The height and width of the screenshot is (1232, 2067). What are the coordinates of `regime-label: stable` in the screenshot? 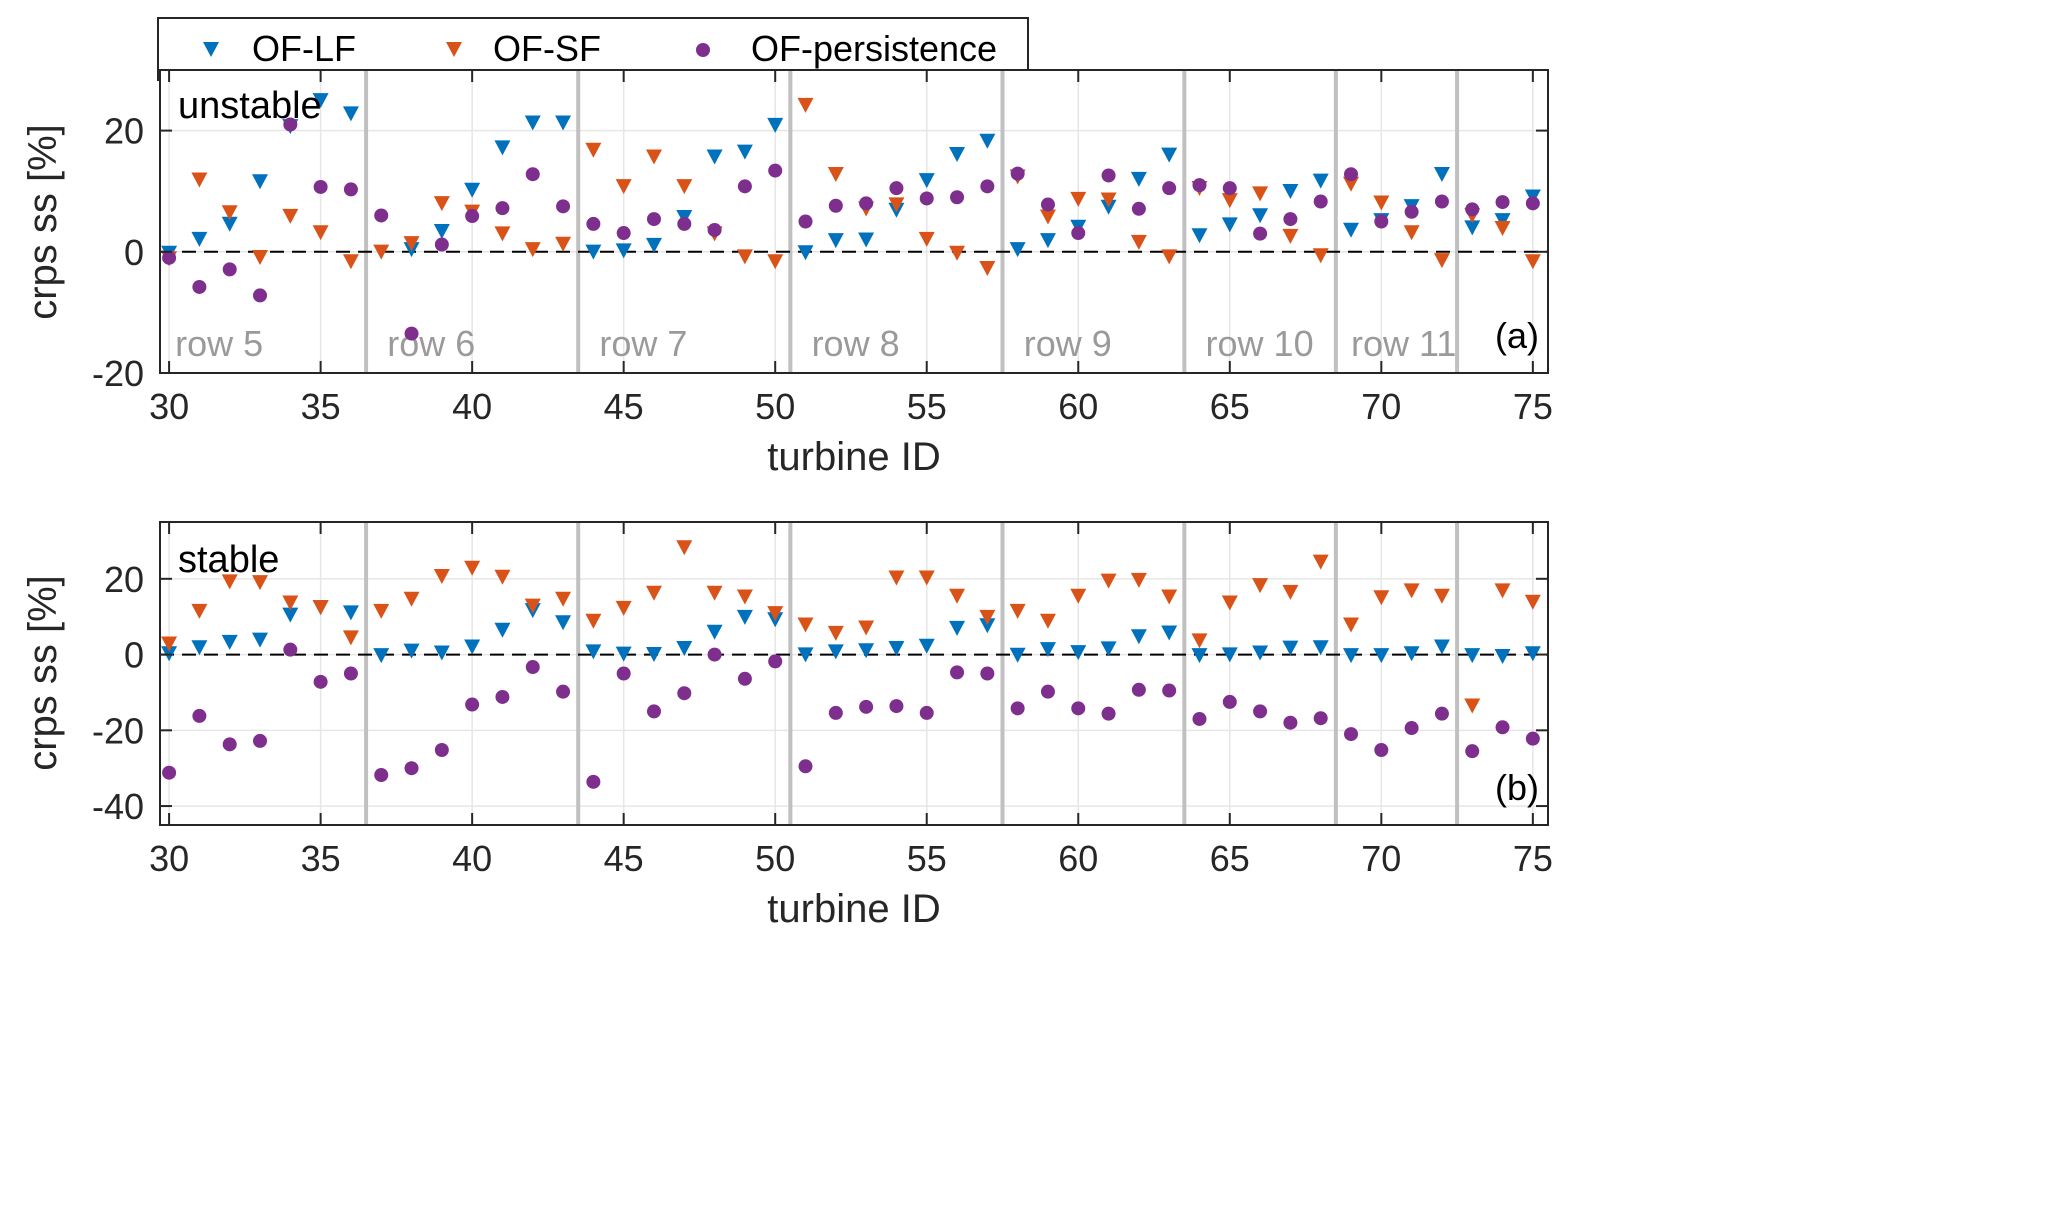 It's located at (228, 560).